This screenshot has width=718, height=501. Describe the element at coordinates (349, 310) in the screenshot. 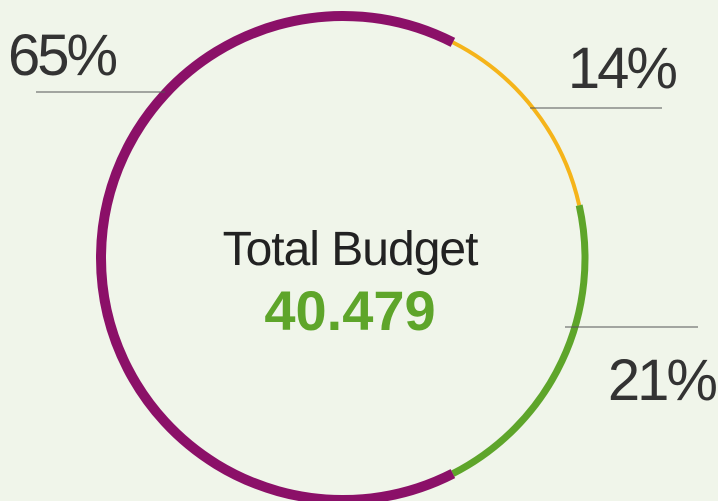

I see `center-value: 40.479` at that location.